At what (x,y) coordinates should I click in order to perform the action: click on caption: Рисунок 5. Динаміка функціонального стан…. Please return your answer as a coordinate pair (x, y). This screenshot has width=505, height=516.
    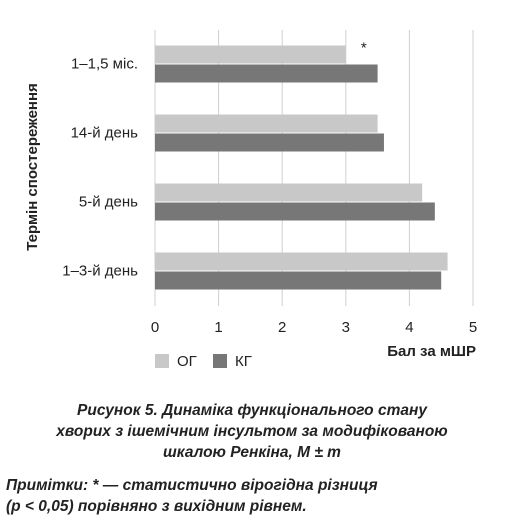
    Looking at the image, I should click on (252, 410).